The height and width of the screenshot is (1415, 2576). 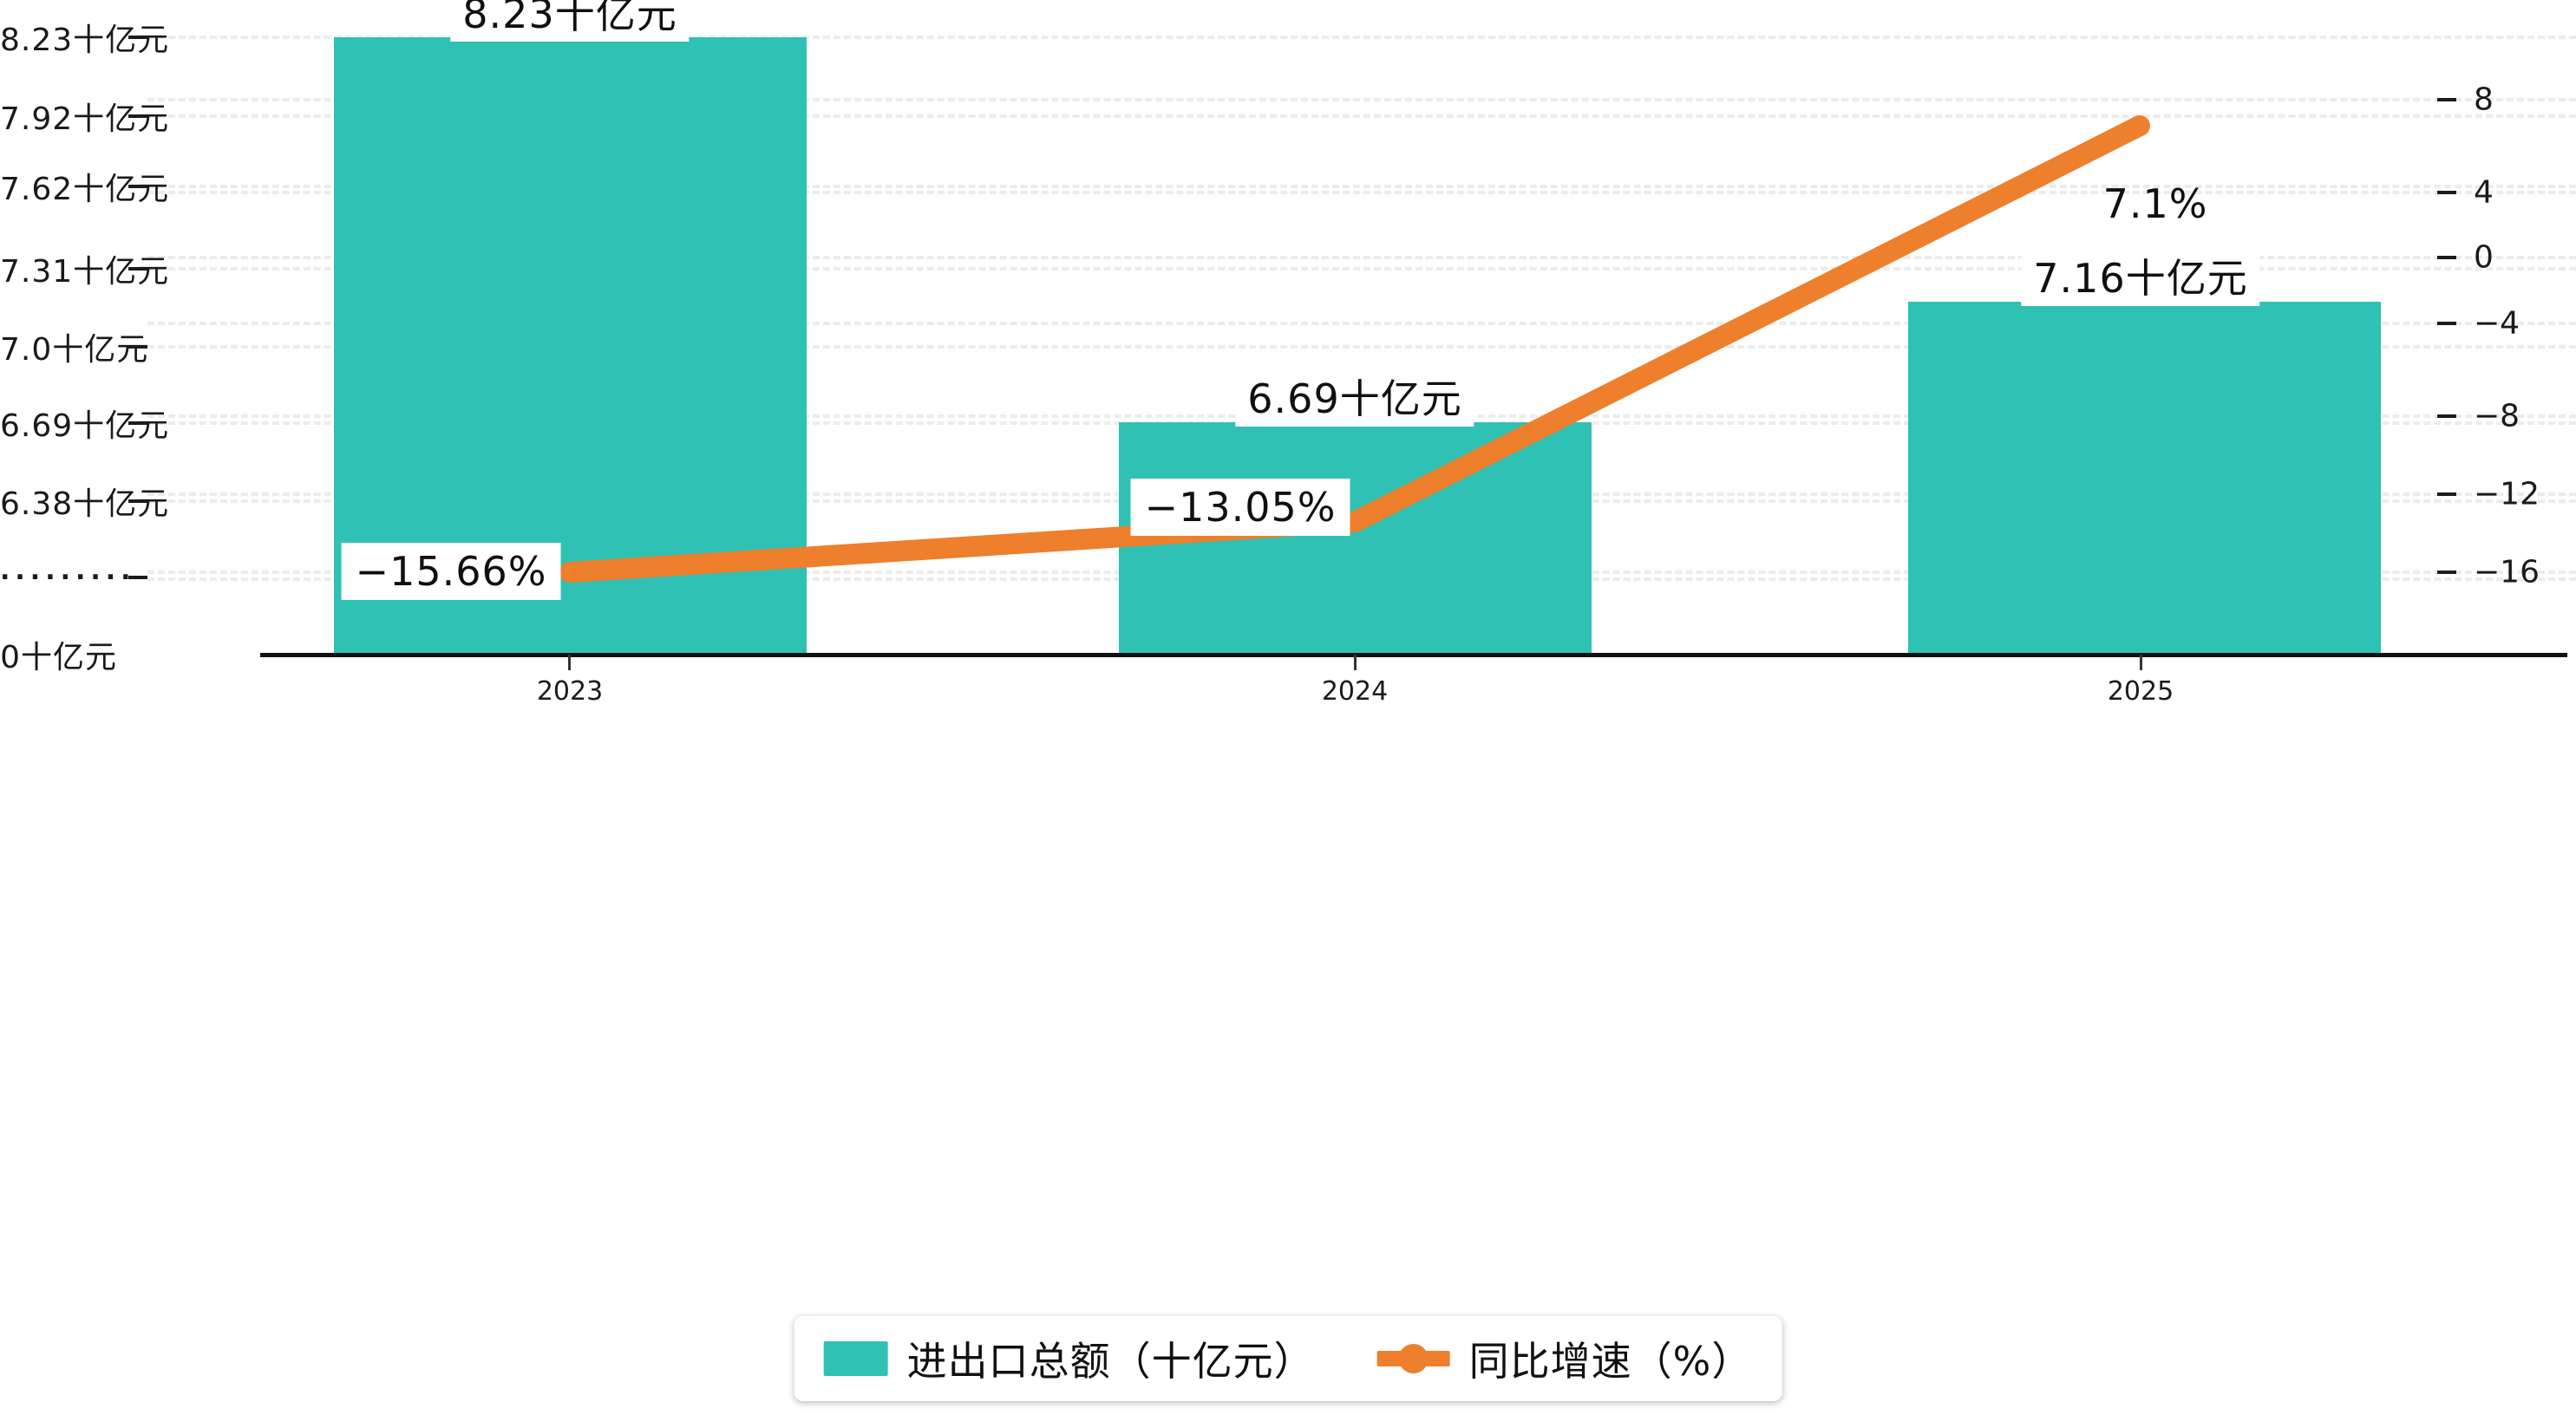 What do you see at coordinates (2507, 494) in the screenshot?
I see `y-axis-right-tick-label: −12` at bounding box center [2507, 494].